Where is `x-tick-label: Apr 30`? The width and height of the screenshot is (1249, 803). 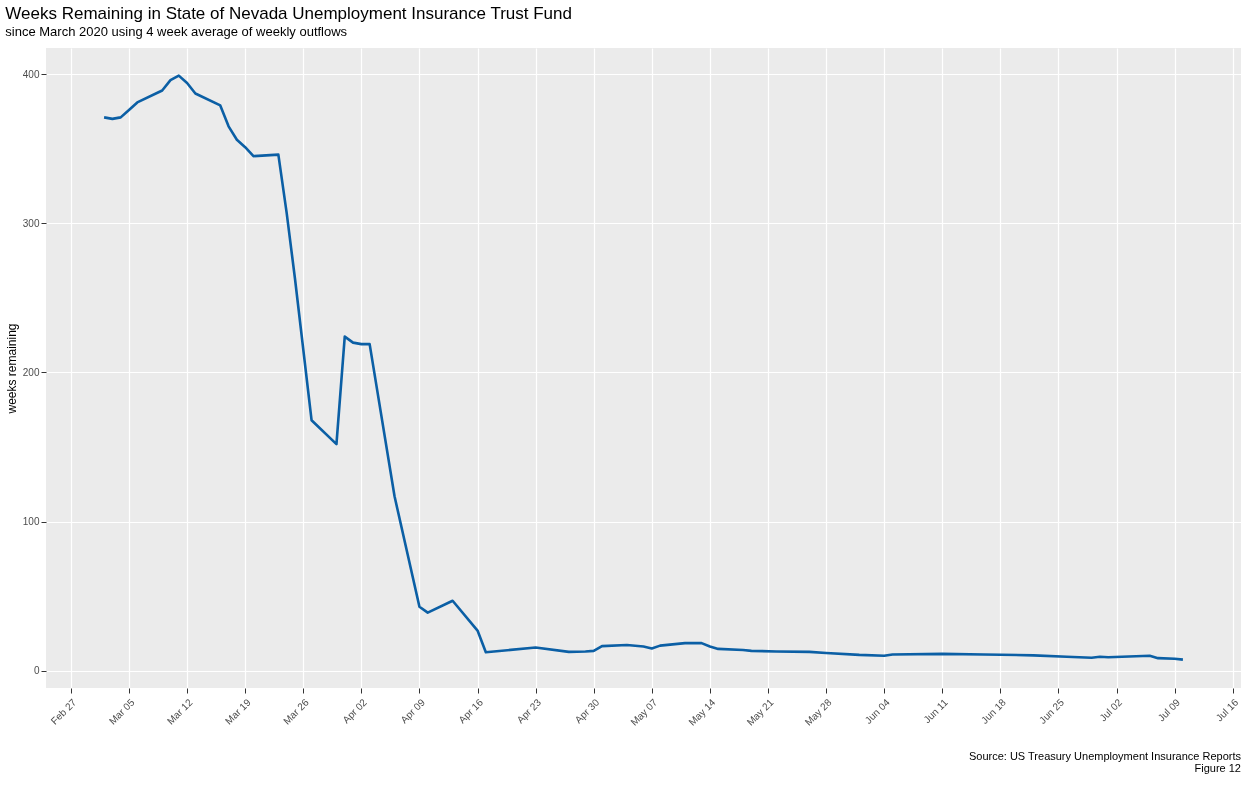
x-tick-label: Apr 30 is located at coordinates (587, 711).